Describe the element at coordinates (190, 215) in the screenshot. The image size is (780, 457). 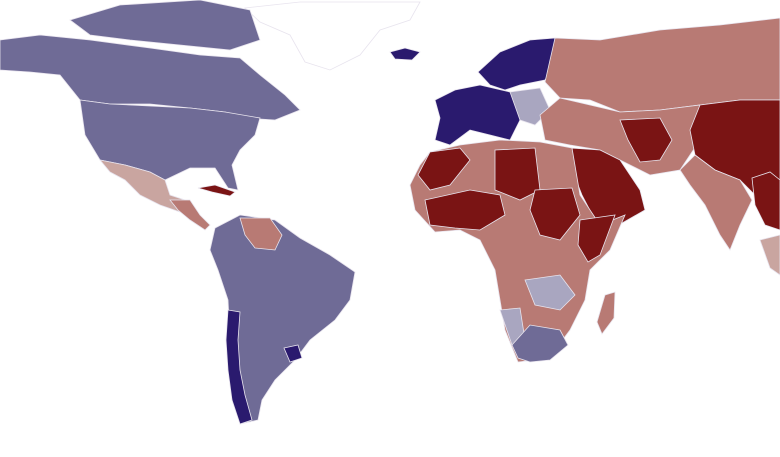
I see `central-america` at that location.